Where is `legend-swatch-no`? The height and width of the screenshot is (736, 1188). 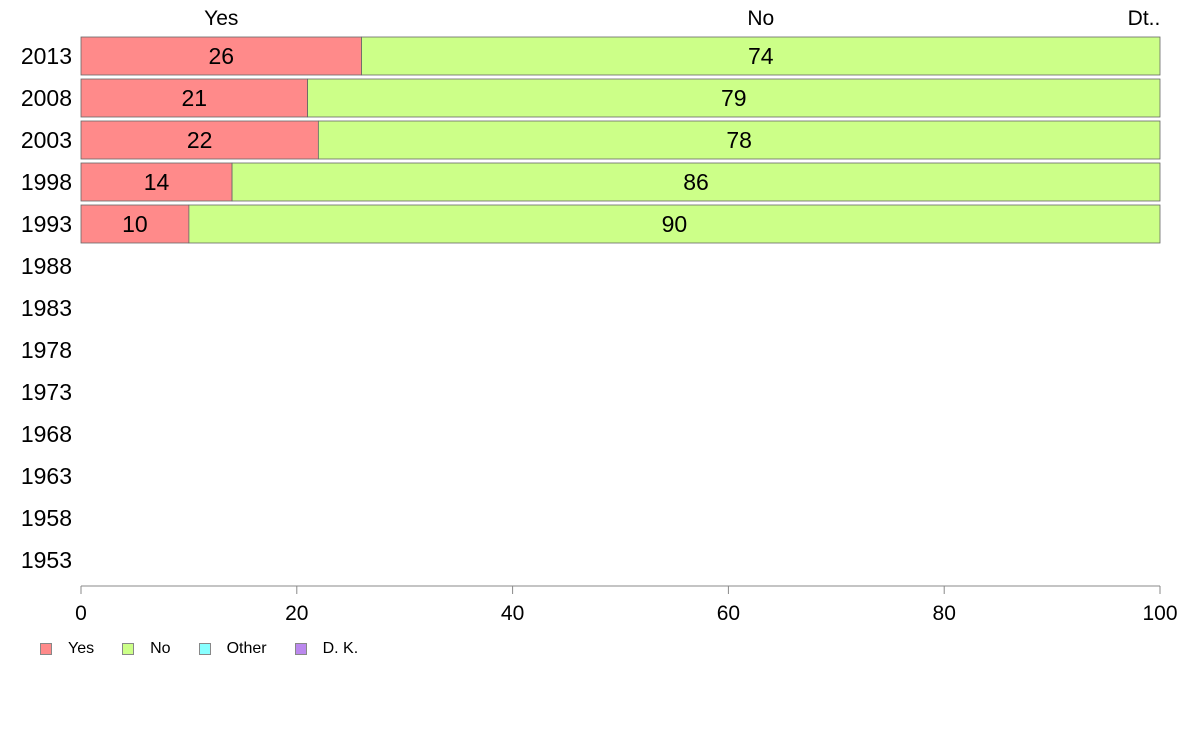
legend-swatch-no is located at coordinates (128, 649).